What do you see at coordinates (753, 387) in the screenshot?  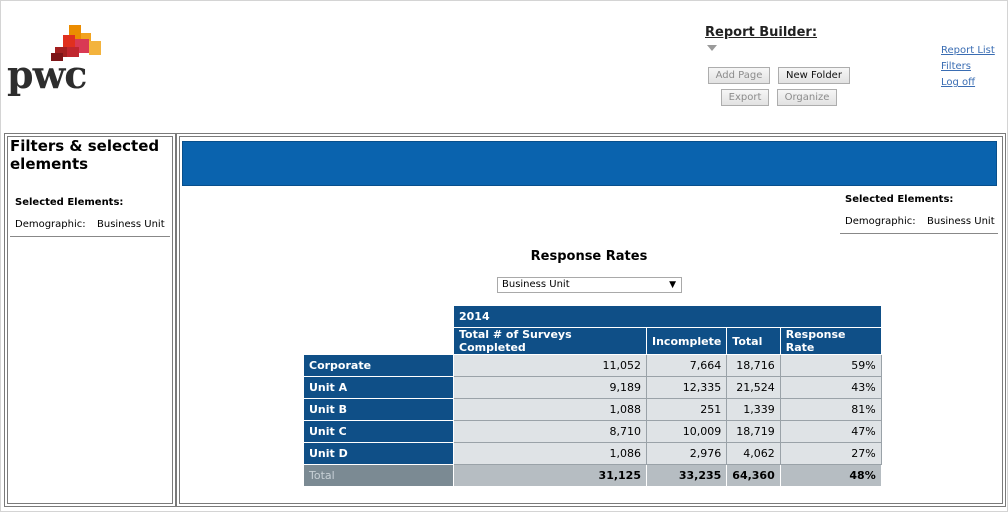 I see `table-cell: 21,524` at bounding box center [753, 387].